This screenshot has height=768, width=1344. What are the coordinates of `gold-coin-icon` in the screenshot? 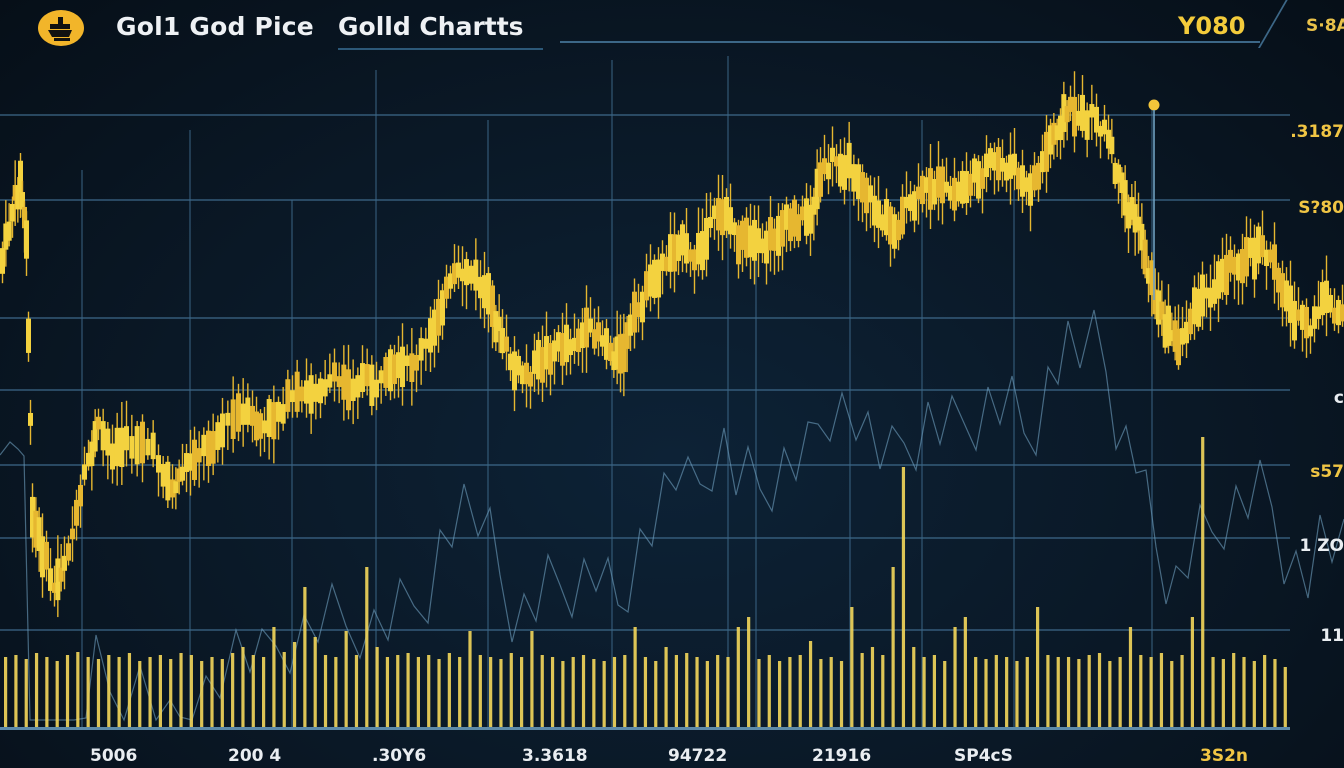 It's located at (61, 28).